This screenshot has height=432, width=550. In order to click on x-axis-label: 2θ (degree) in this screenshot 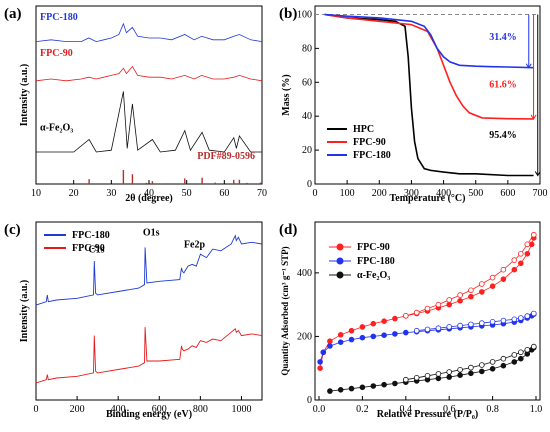, I will do `click(149, 198)`.